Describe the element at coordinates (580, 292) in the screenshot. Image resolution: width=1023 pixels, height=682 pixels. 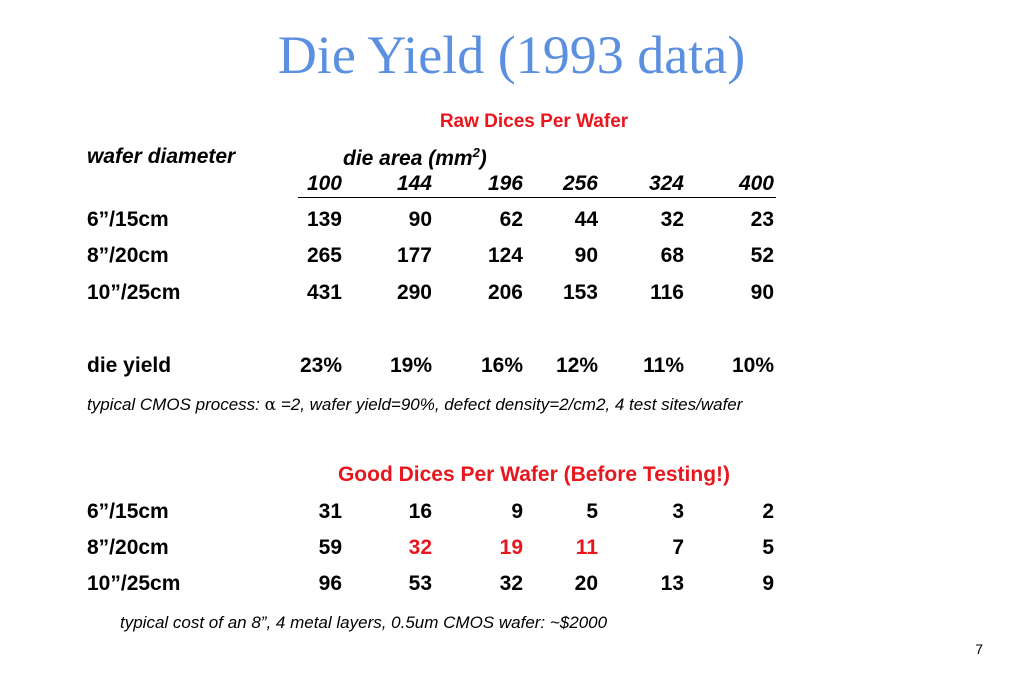
I see `table-cell: 153` at that location.